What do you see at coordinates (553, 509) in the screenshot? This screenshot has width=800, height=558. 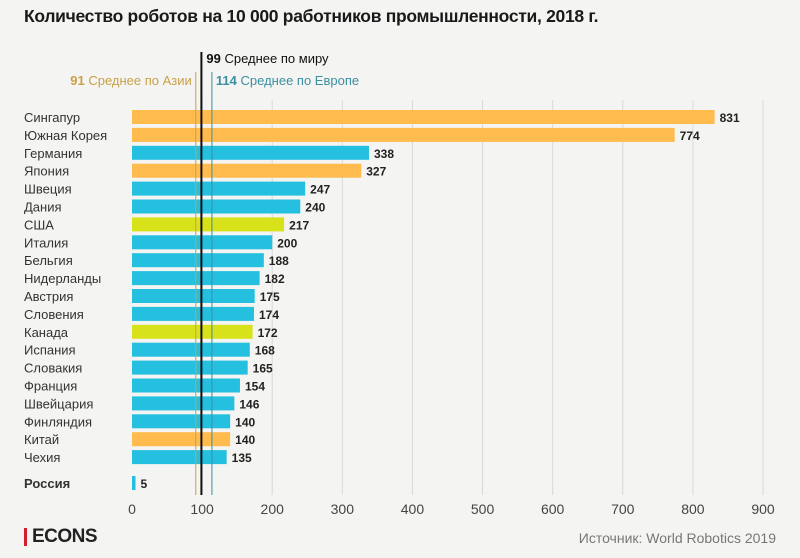 I see `tick-label: 600` at bounding box center [553, 509].